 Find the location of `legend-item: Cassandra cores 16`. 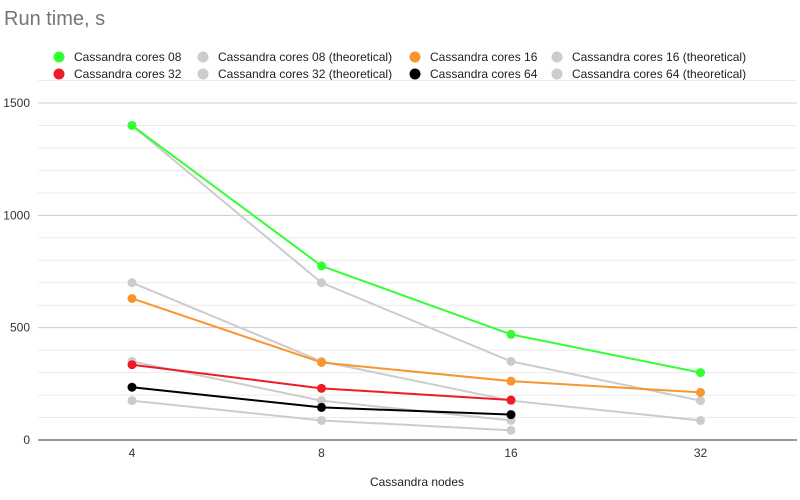

legend-item: Cassandra cores 16 is located at coordinates (473, 57).